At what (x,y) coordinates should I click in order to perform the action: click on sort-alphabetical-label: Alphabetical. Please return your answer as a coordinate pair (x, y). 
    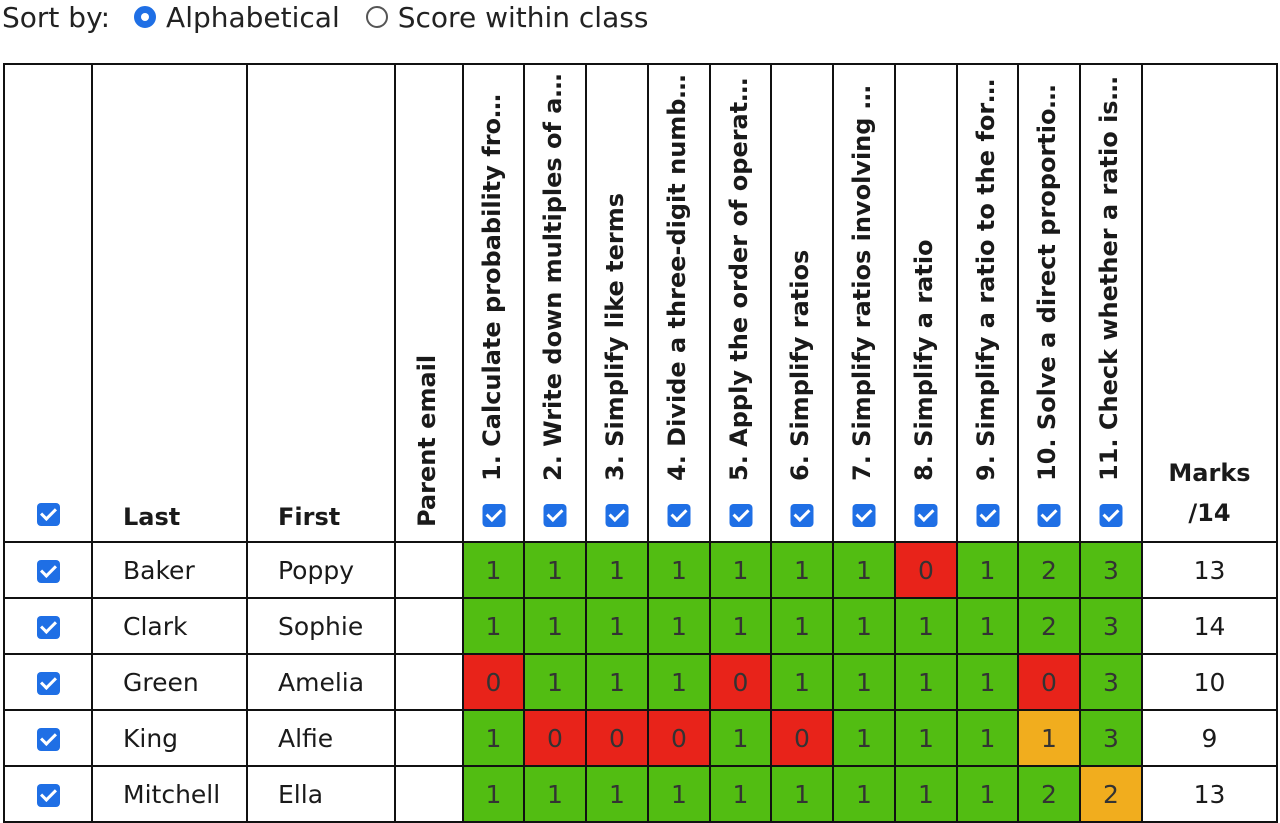
    Looking at the image, I should click on (253, 17).